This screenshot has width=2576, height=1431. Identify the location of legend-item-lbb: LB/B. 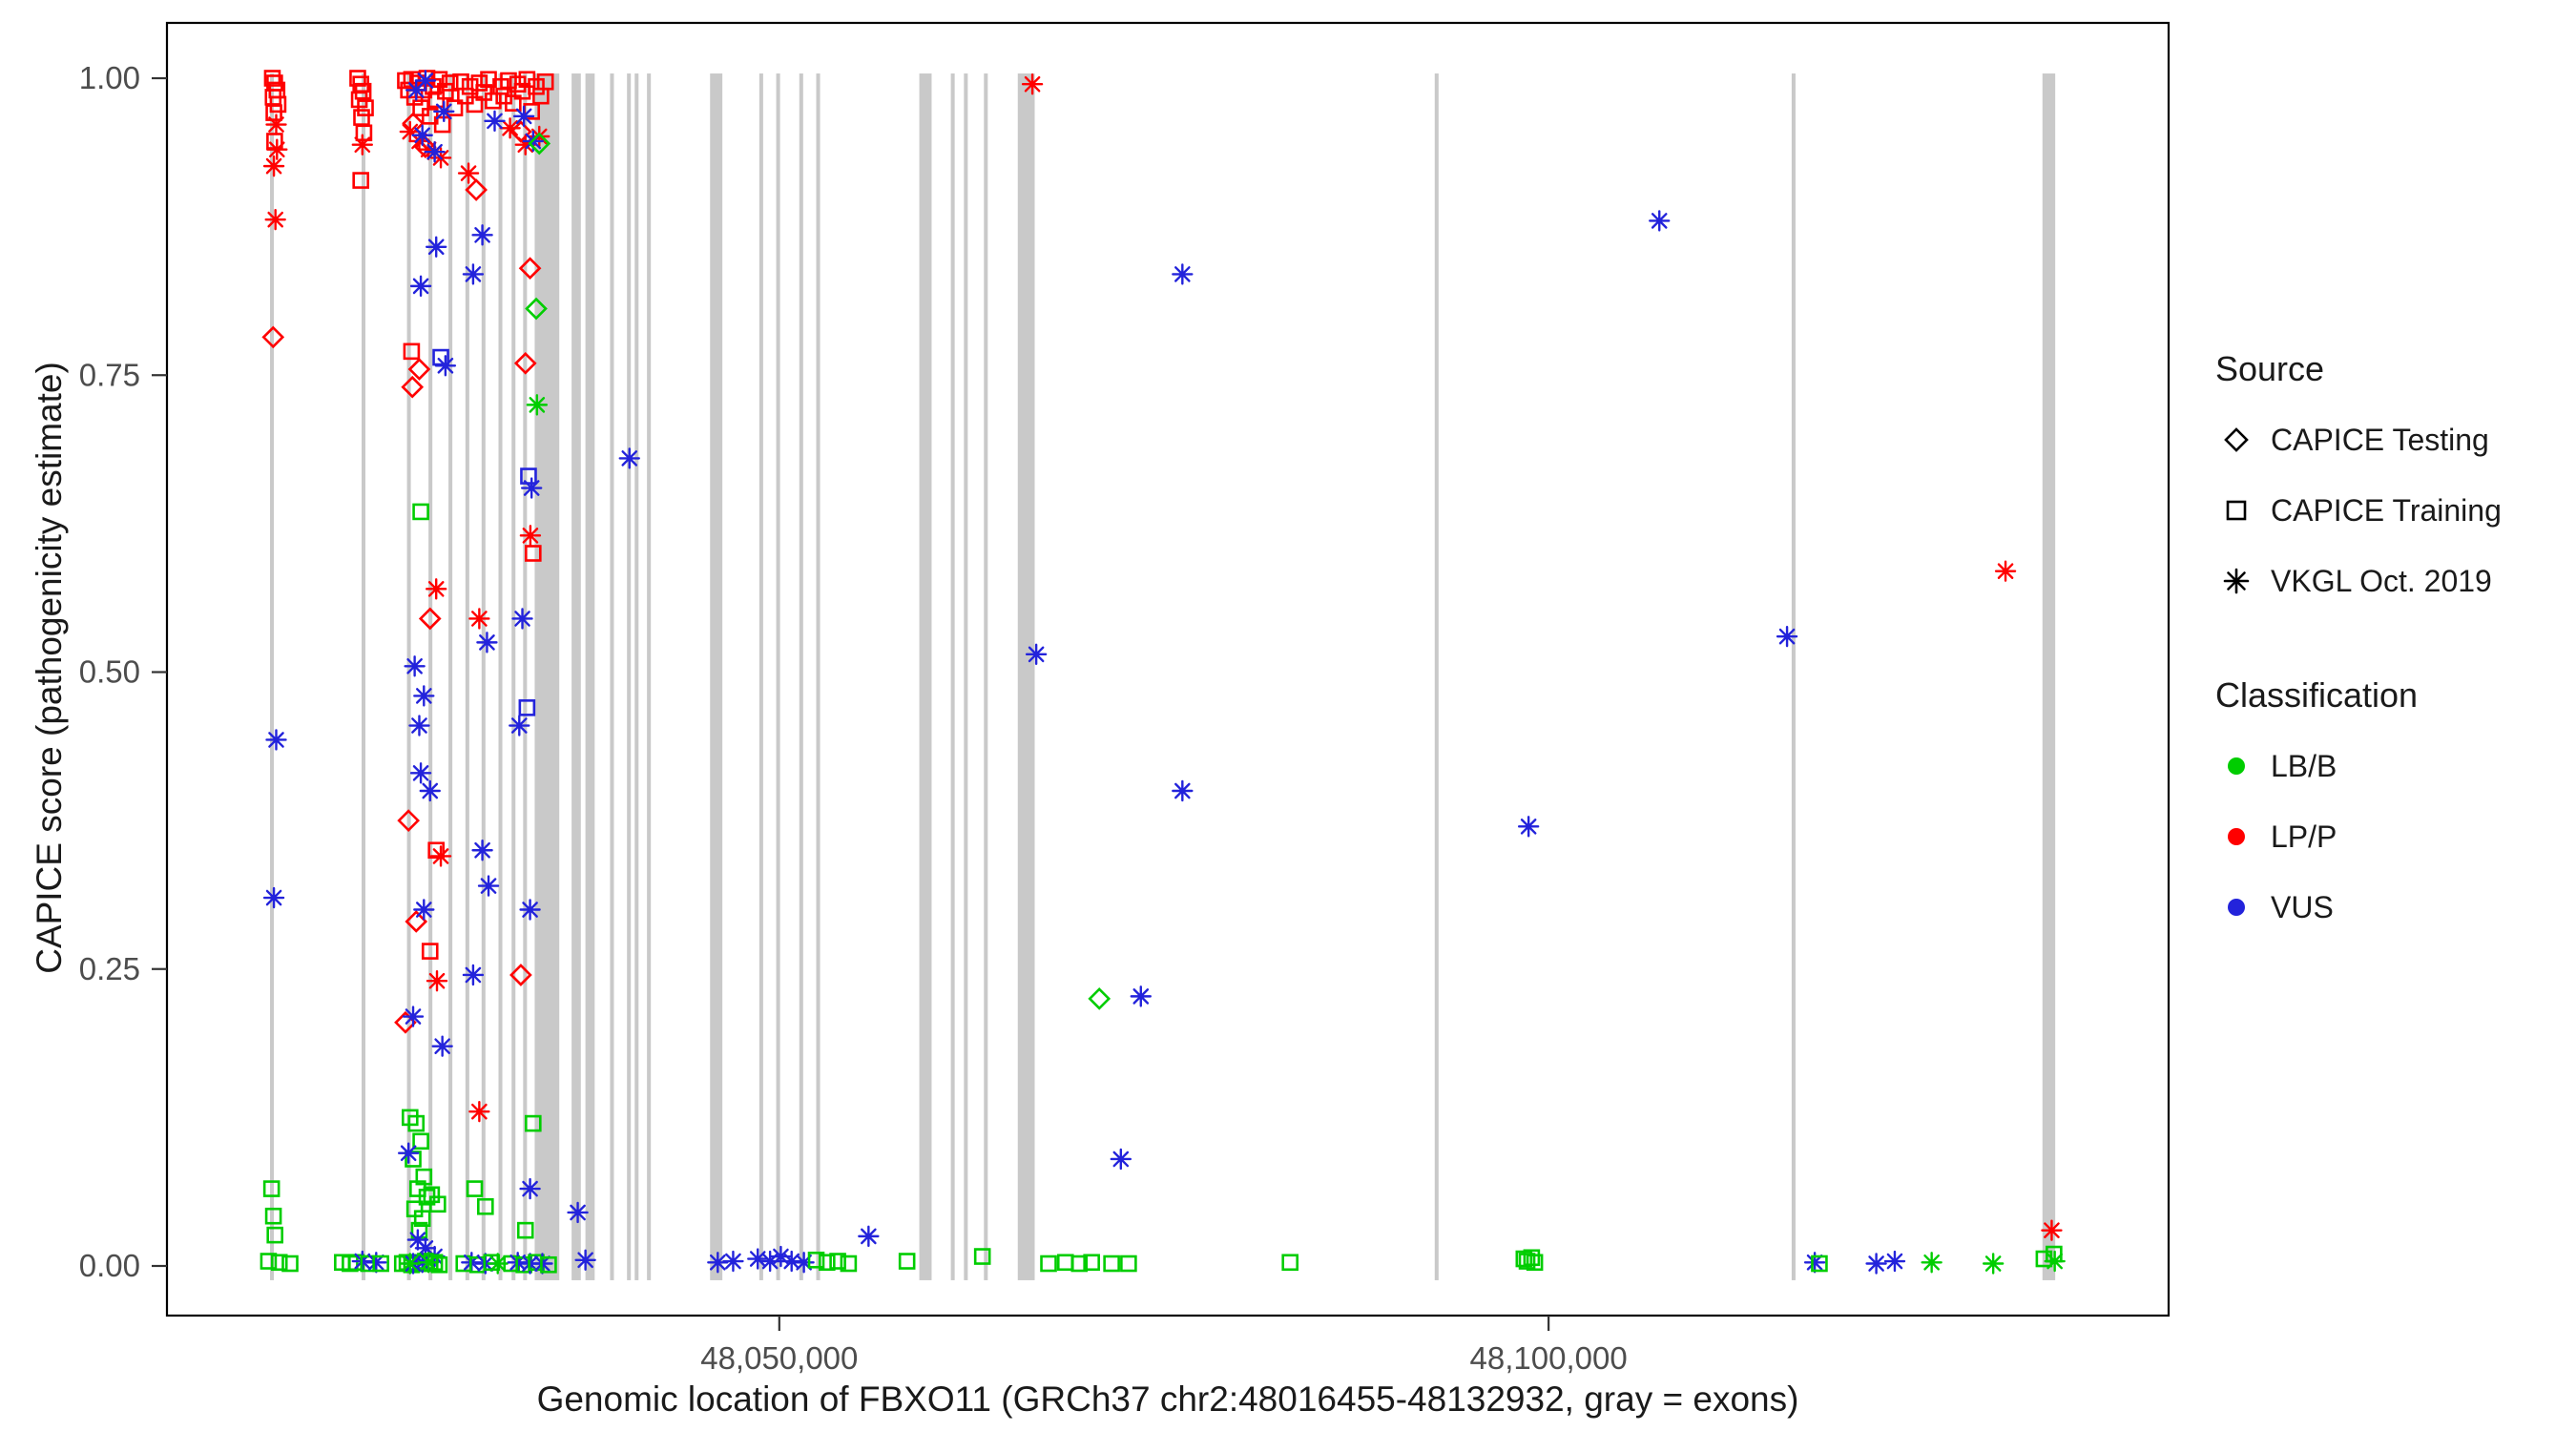
(2392, 766).